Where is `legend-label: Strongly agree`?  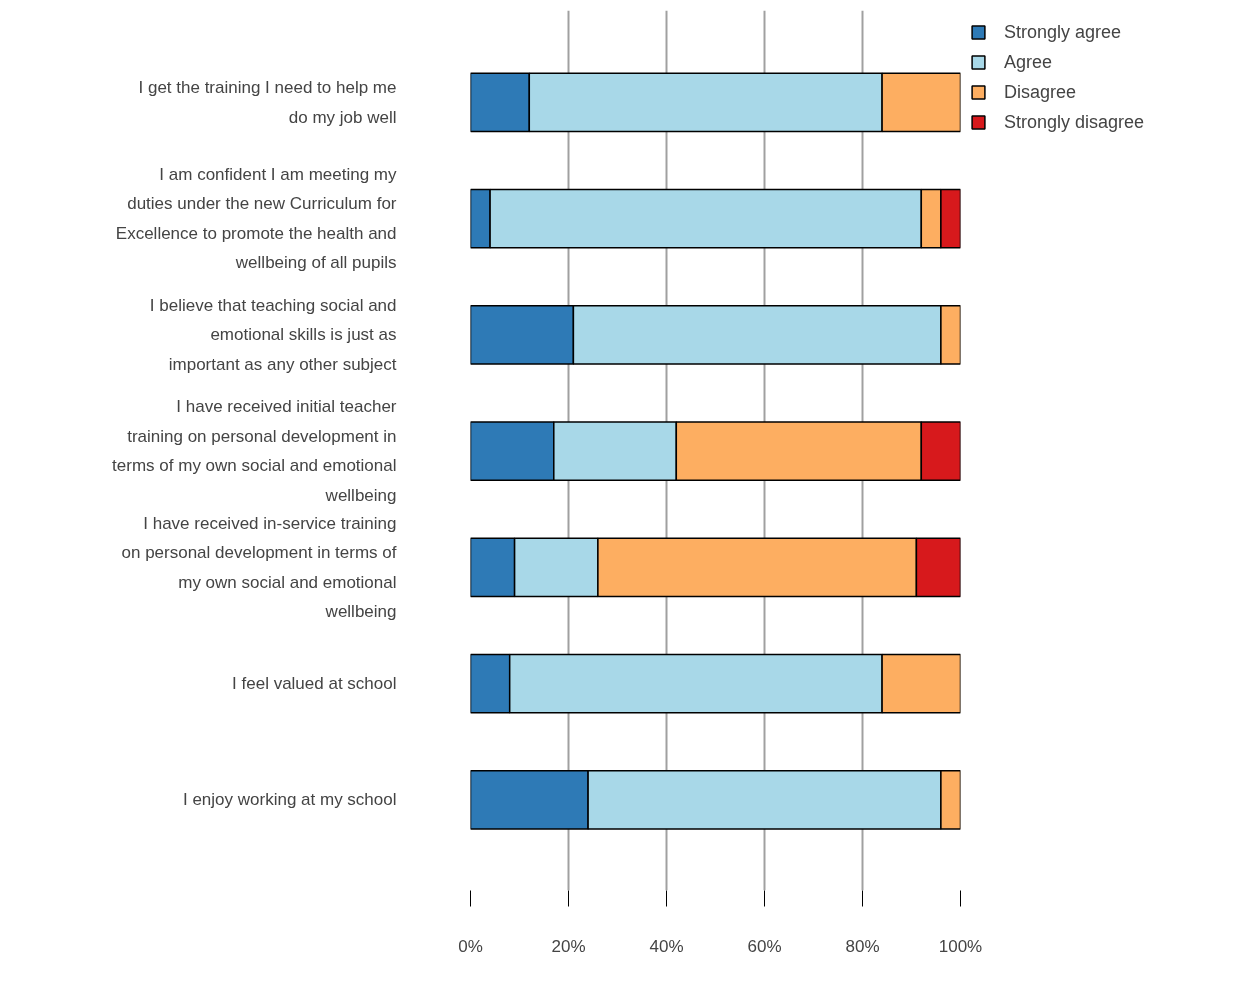 legend-label: Strongly agree is located at coordinates (1063, 32).